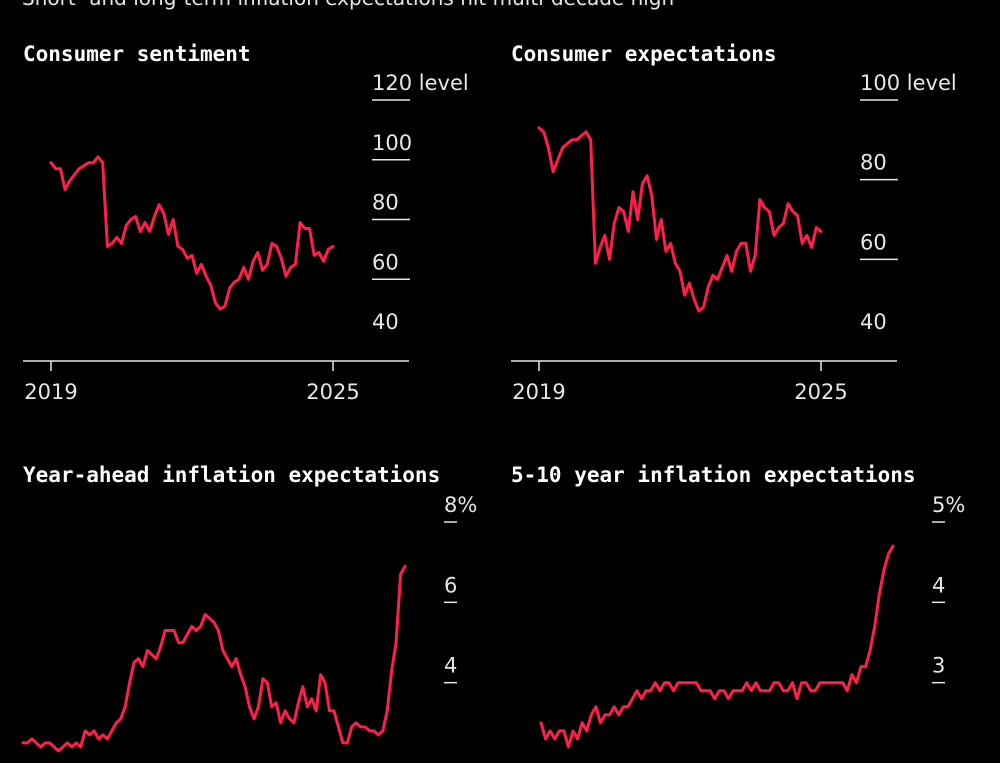  Describe the element at coordinates (713, 475) in the screenshot. I see `chart-title: 5-10 year inflation expectations` at that location.